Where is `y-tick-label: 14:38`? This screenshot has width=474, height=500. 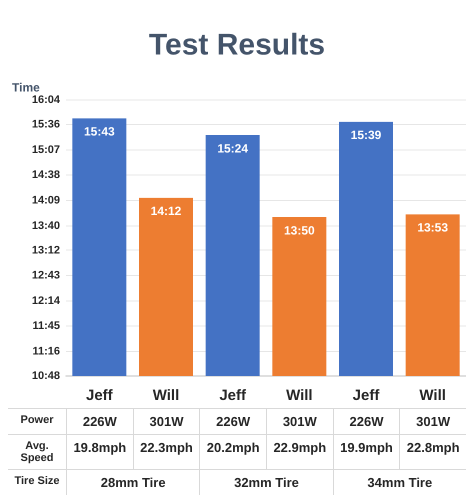 y-tick-label: 14:38 is located at coordinates (46, 175).